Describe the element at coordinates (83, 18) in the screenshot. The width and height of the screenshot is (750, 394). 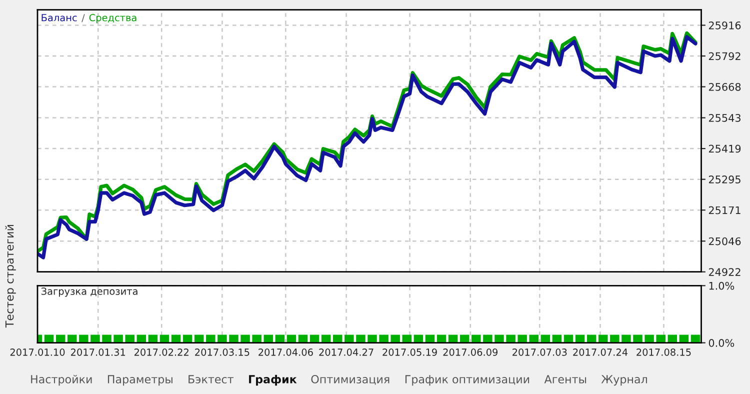
I see `annotation: /` at that location.